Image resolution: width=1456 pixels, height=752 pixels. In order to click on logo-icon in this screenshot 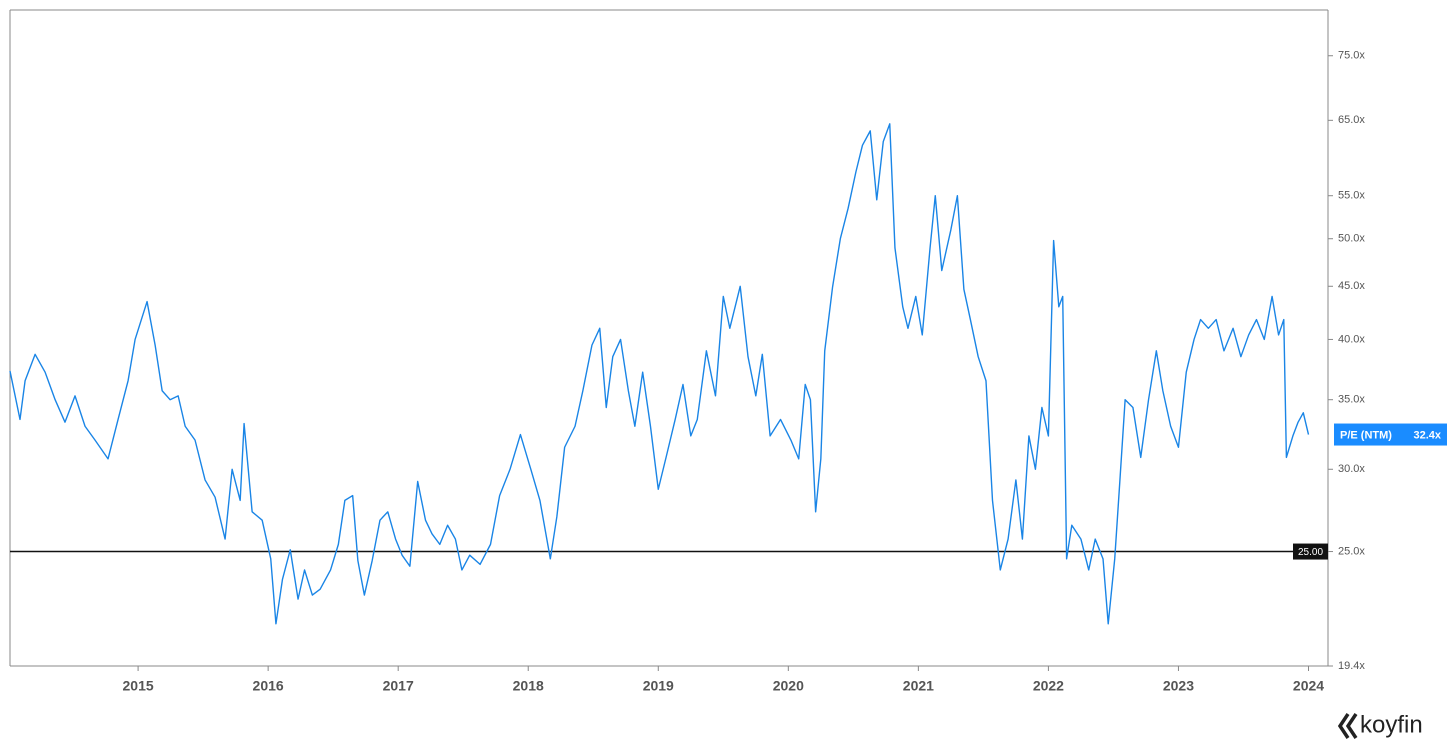, I will do `click(1347, 726)`.